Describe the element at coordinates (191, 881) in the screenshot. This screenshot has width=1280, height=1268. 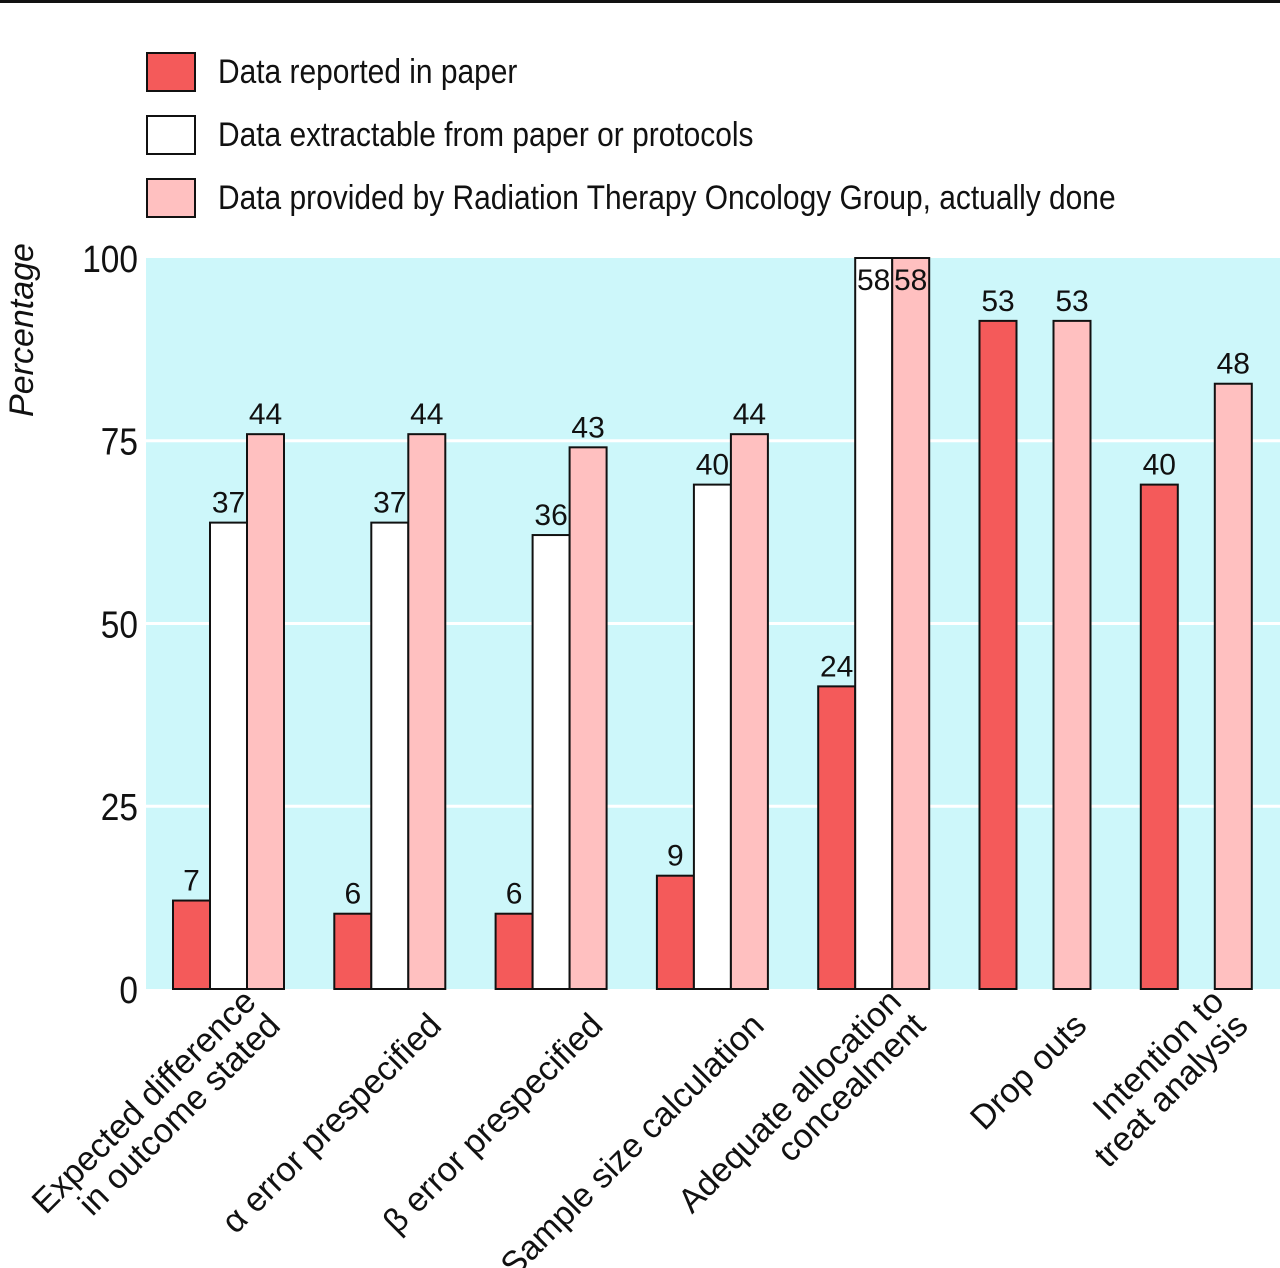
I see `data-label: 7` at that location.